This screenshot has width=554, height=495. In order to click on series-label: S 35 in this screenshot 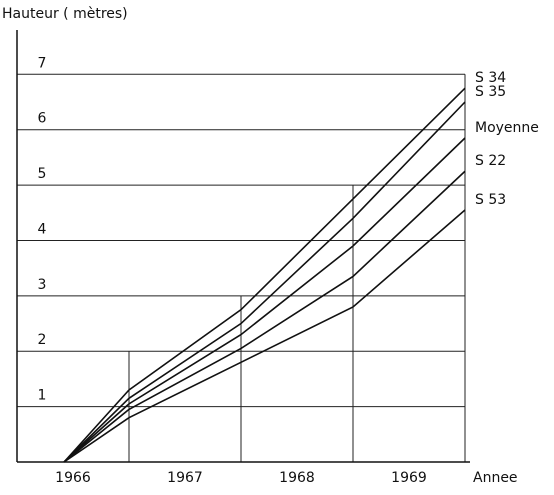, I will do `click(490, 92)`.